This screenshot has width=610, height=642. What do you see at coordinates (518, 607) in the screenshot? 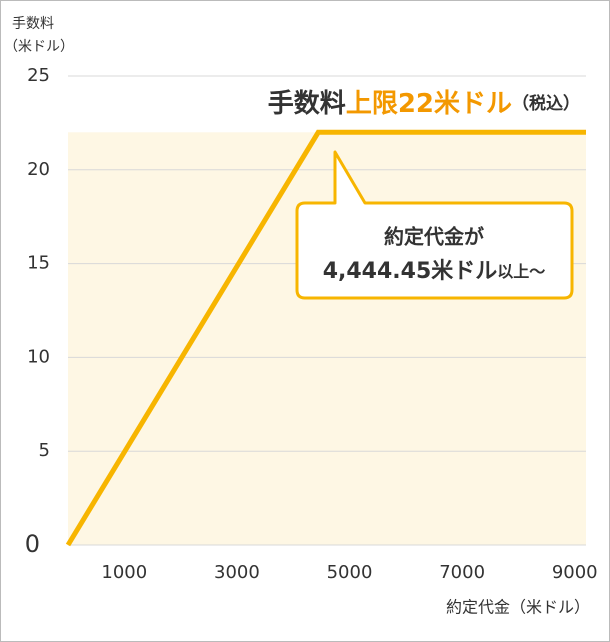
I see `x-axis-label: 約定代金（米ドル）` at bounding box center [518, 607].